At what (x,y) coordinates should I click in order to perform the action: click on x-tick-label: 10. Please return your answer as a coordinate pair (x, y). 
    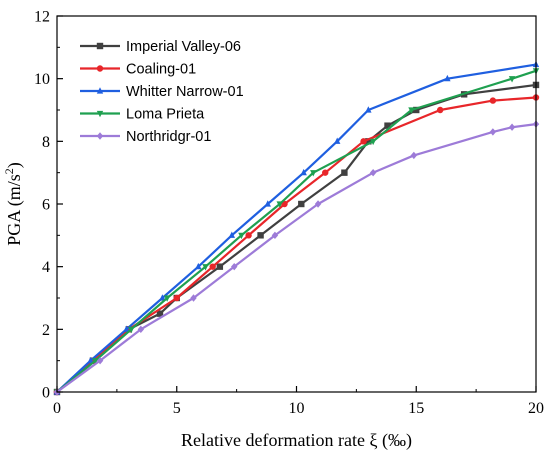
    Looking at the image, I should click on (297, 408).